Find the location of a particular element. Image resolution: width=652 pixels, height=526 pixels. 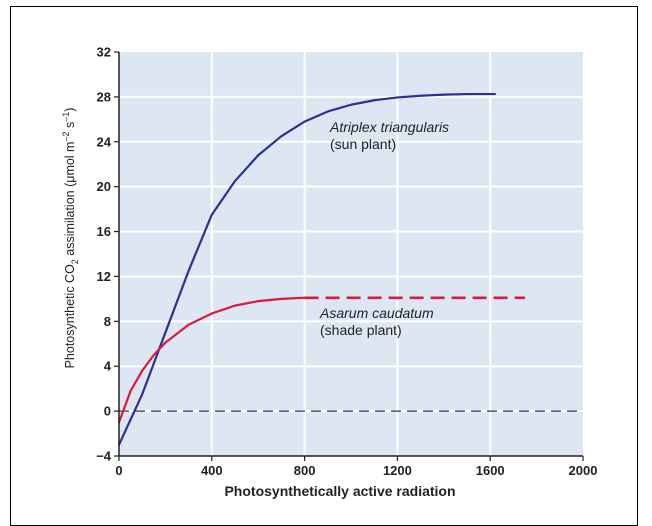

x-tick-label: 800 is located at coordinates (305, 470).